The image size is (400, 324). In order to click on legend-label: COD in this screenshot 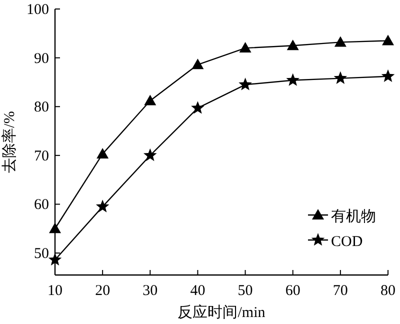, I will do `click(347, 242)`.